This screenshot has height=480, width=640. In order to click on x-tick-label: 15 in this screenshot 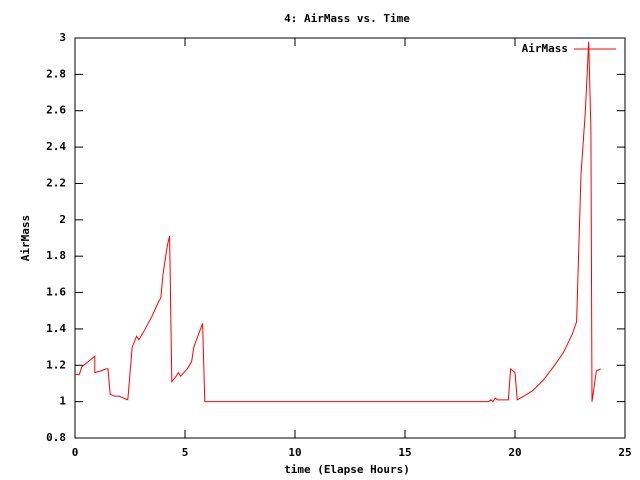, I will do `click(404, 452)`.